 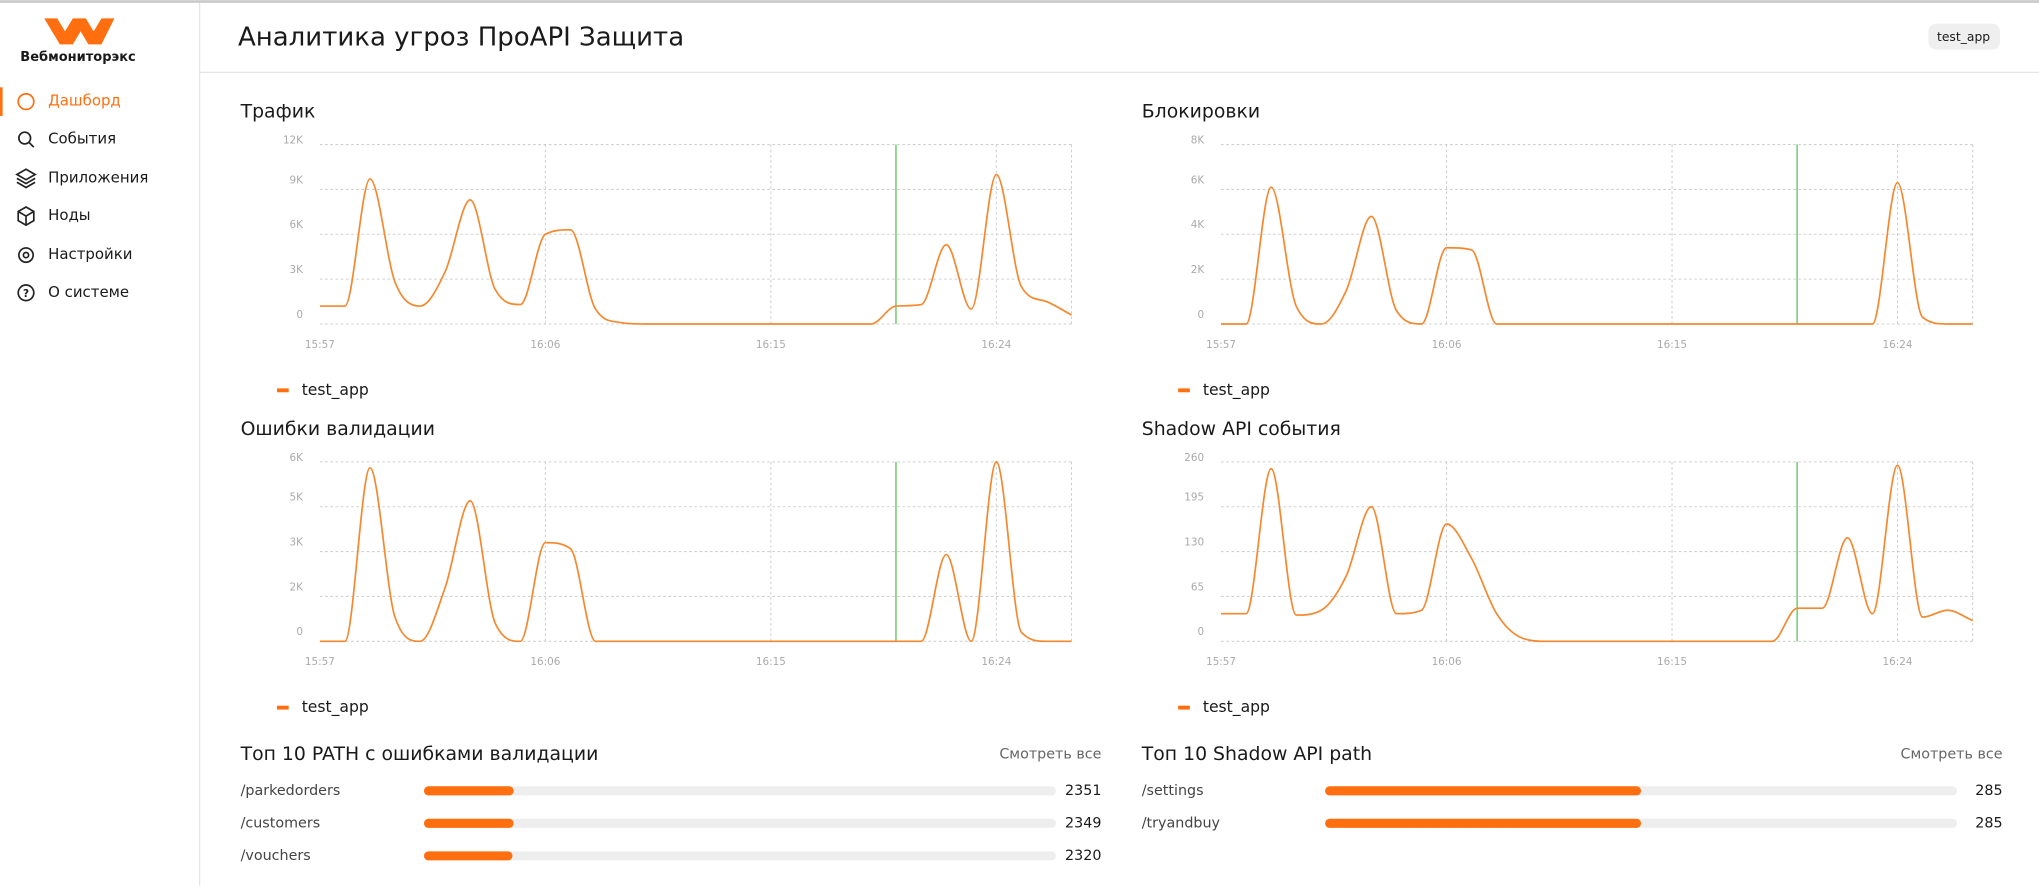 What do you see at coordinates (419, 754) in the screenshot?
I see `list-title: Топ 10 PATH с ошибками валидации` at bounding box center [419, 754].